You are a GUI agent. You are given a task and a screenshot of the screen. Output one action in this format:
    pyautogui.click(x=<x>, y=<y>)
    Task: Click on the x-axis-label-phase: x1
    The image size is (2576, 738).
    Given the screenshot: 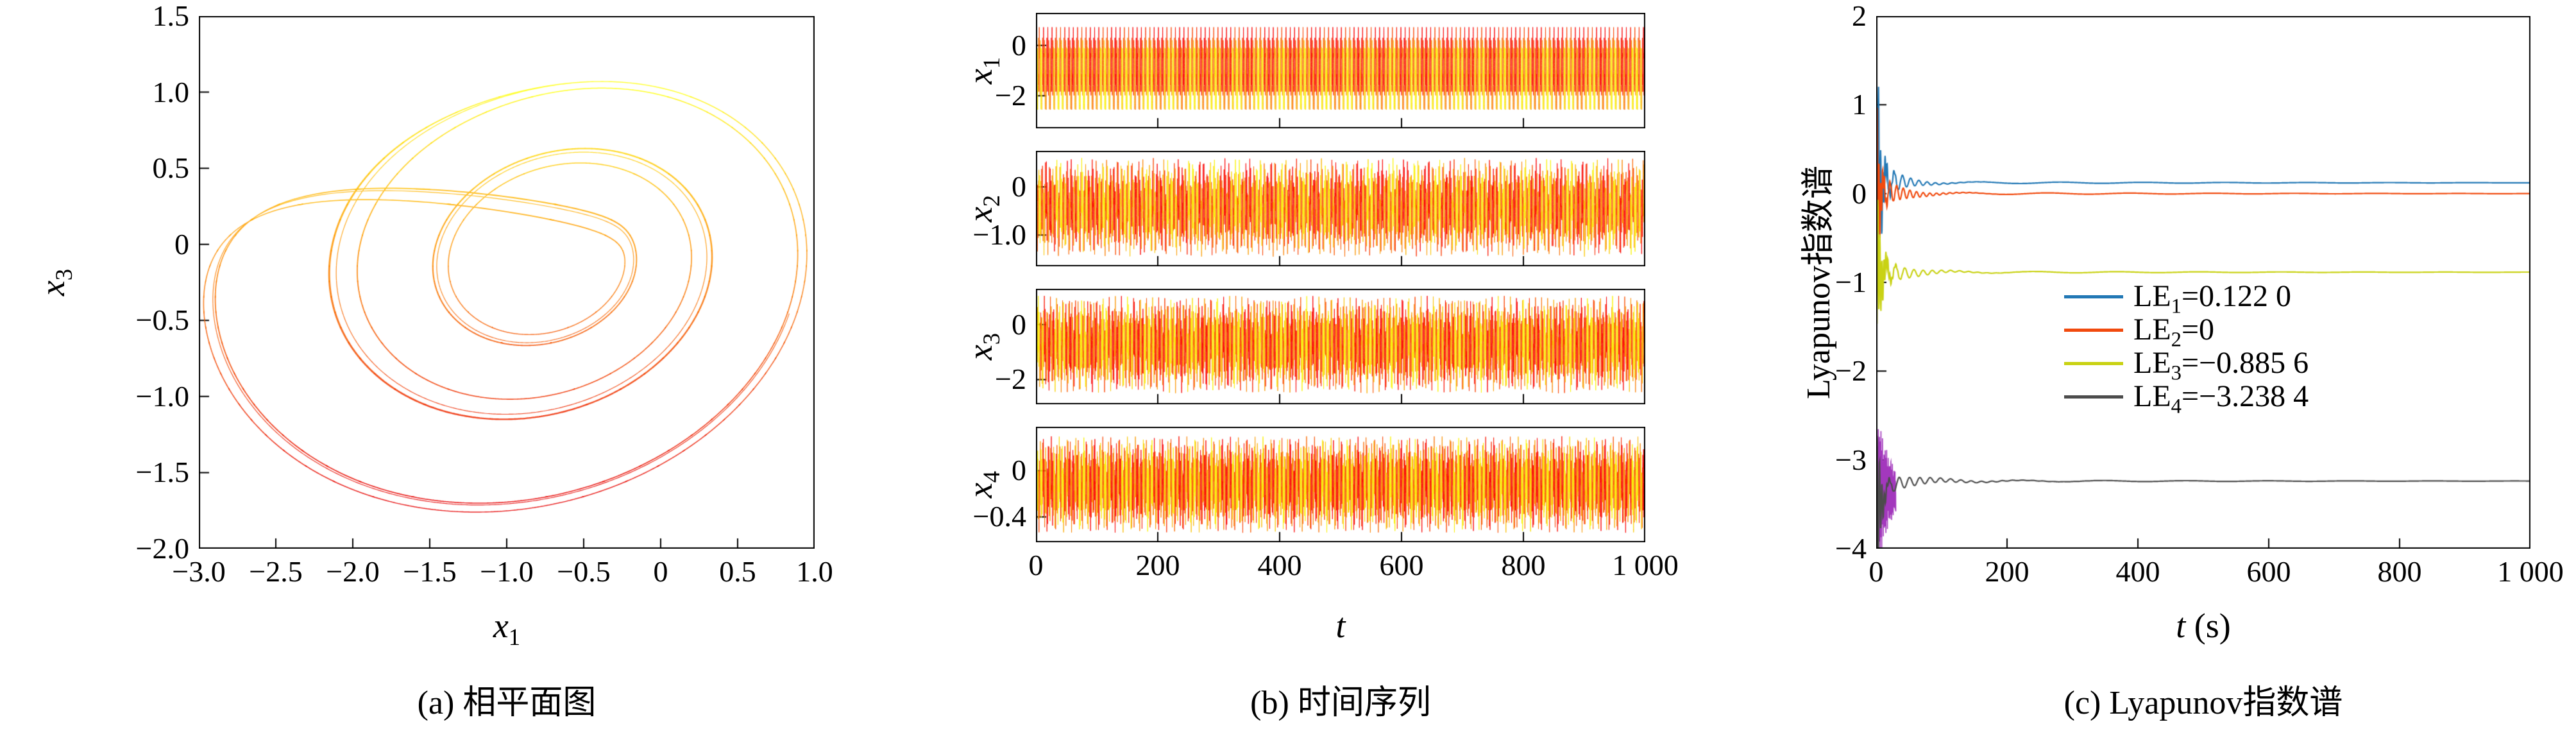 What is the action you would take?
    pyautogui.click(x=506, y=627)
    